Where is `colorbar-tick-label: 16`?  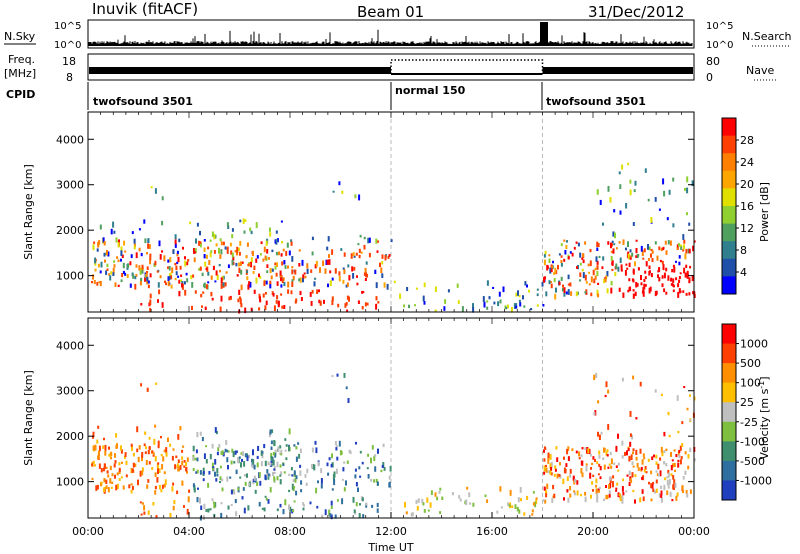 colorbar-tick-label: 16 is located at coordinates (747, 206).